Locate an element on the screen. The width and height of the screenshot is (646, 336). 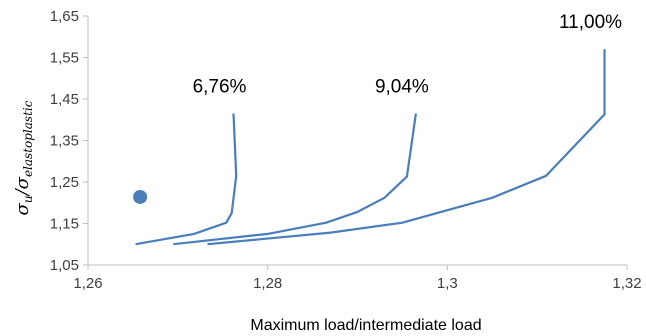
series-label-1: 6,76% is located at coordinates (220, 87).